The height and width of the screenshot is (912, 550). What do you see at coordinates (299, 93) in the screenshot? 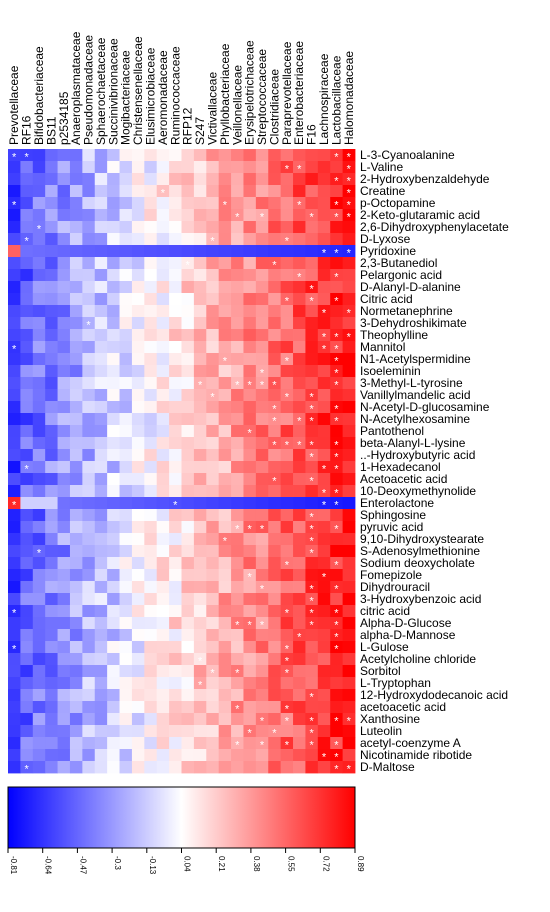
I see `column-label-enterobacteriaceae: Enterobacteriaceae` at bounding box center [299, 93].